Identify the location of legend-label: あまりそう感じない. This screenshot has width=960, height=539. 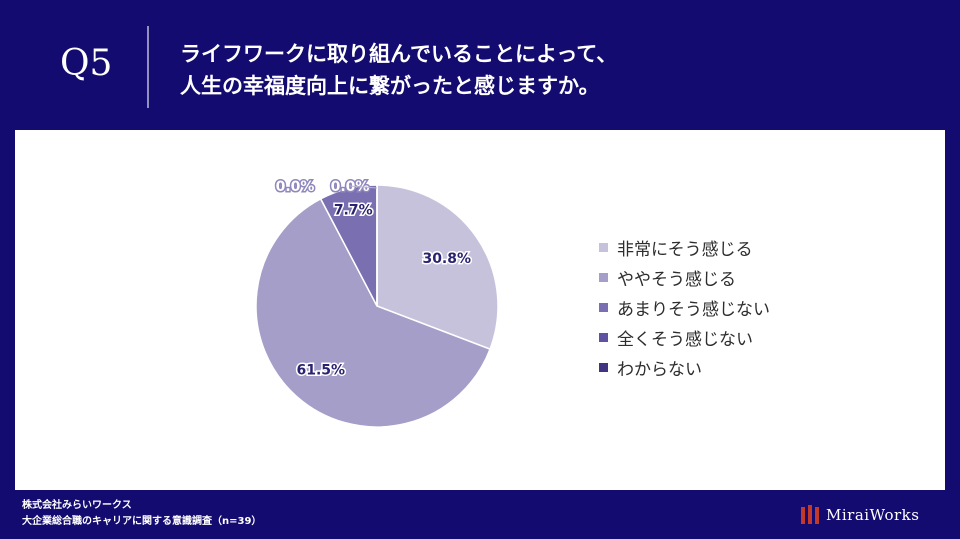
(693, 309).